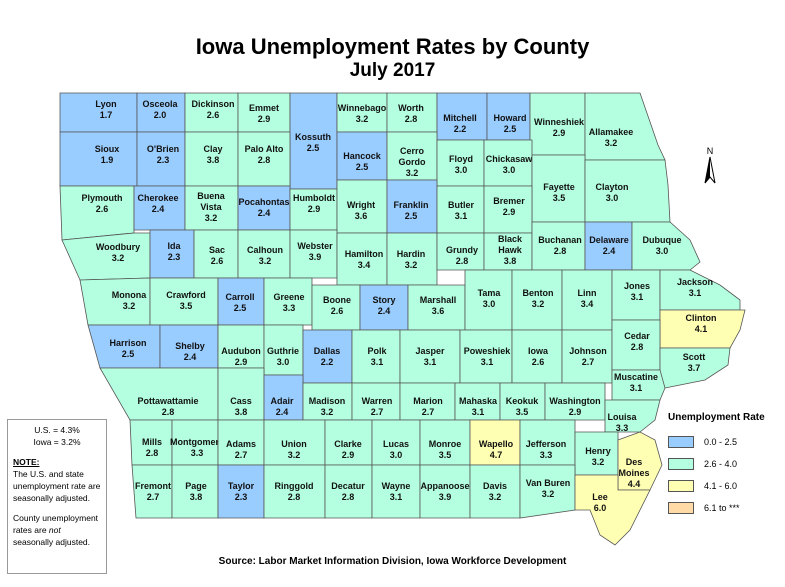 Image resolution: width=785 pixels, height=587 pixels. What do you see at coordinates (377, 401) in the screenshot?
I see `county-name-label: Warren` at bounding box center [377, 401].